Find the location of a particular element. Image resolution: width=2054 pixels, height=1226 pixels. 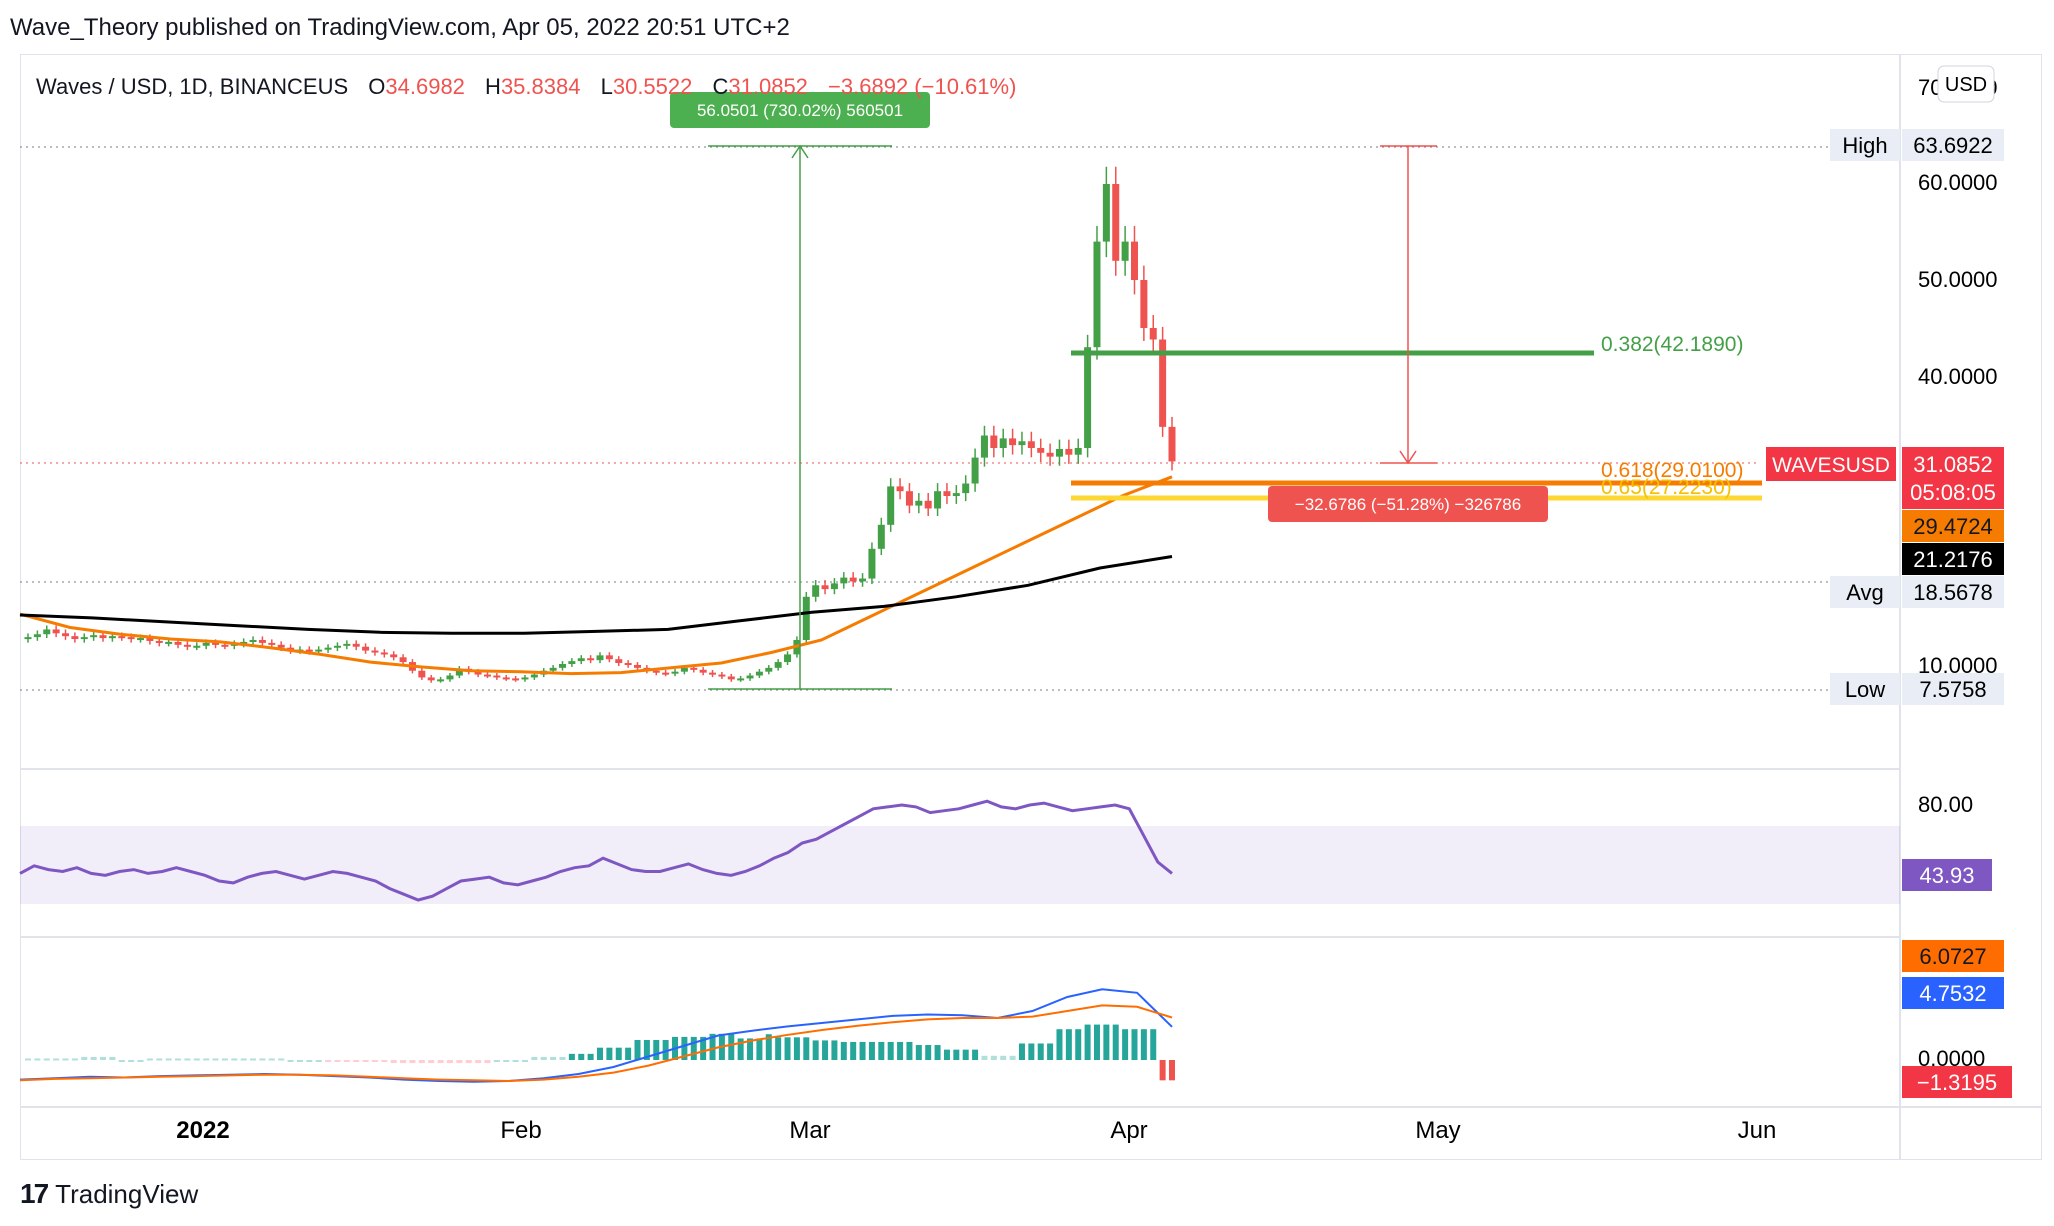

price-tick: 40.0000 is located at coordinates (1958, 376).